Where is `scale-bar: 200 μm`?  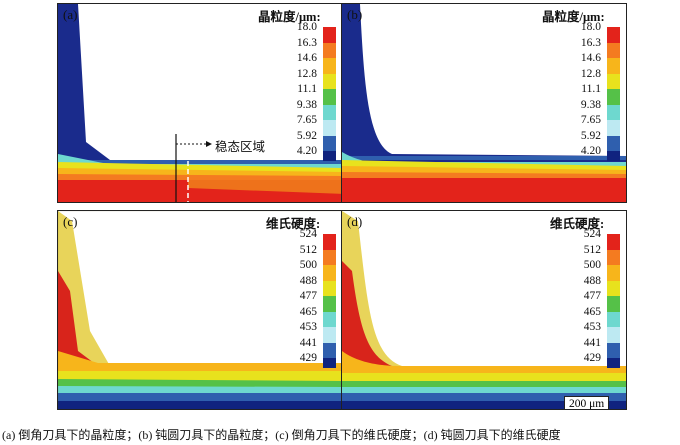
scale-bar: 200 μm is located at coordinates (587, 402).